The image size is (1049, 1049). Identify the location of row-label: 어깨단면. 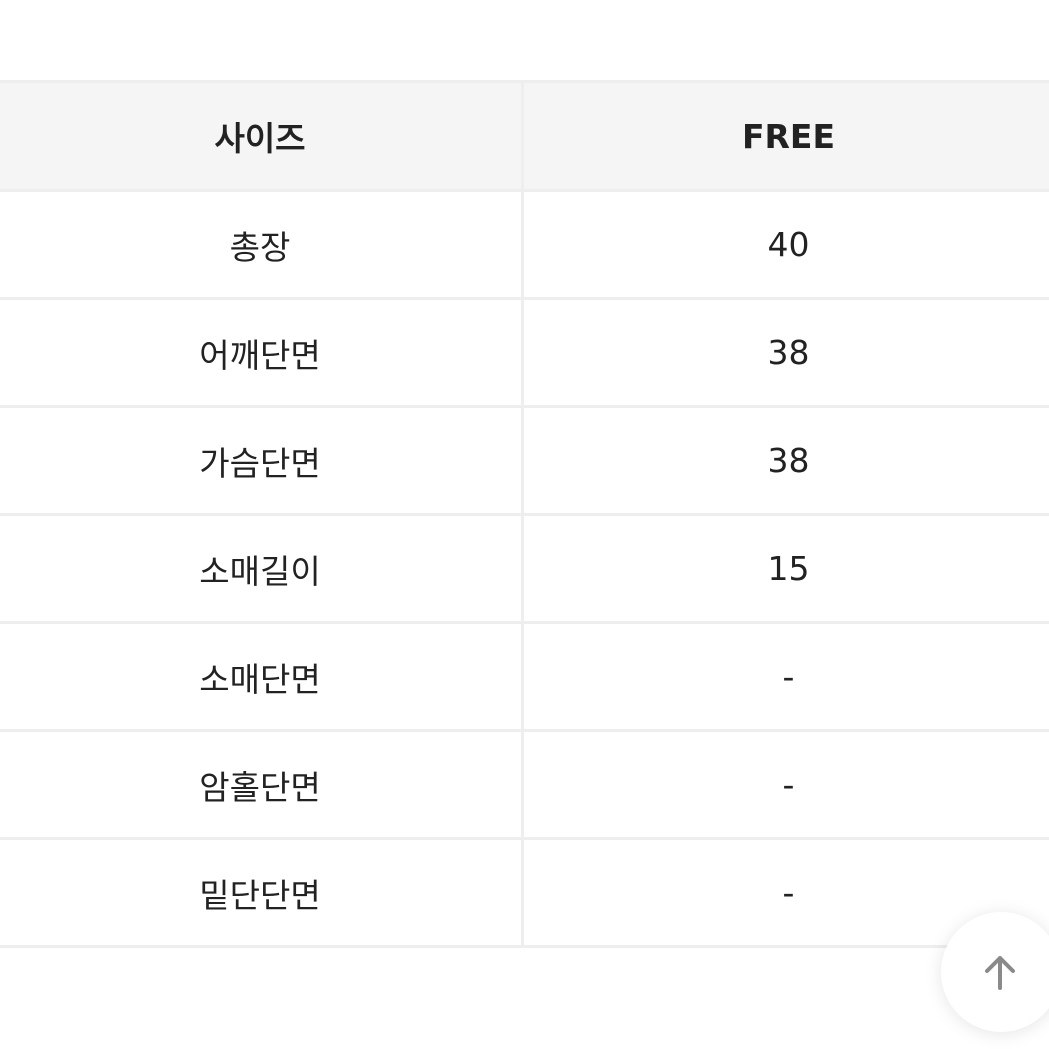
(262, 352).